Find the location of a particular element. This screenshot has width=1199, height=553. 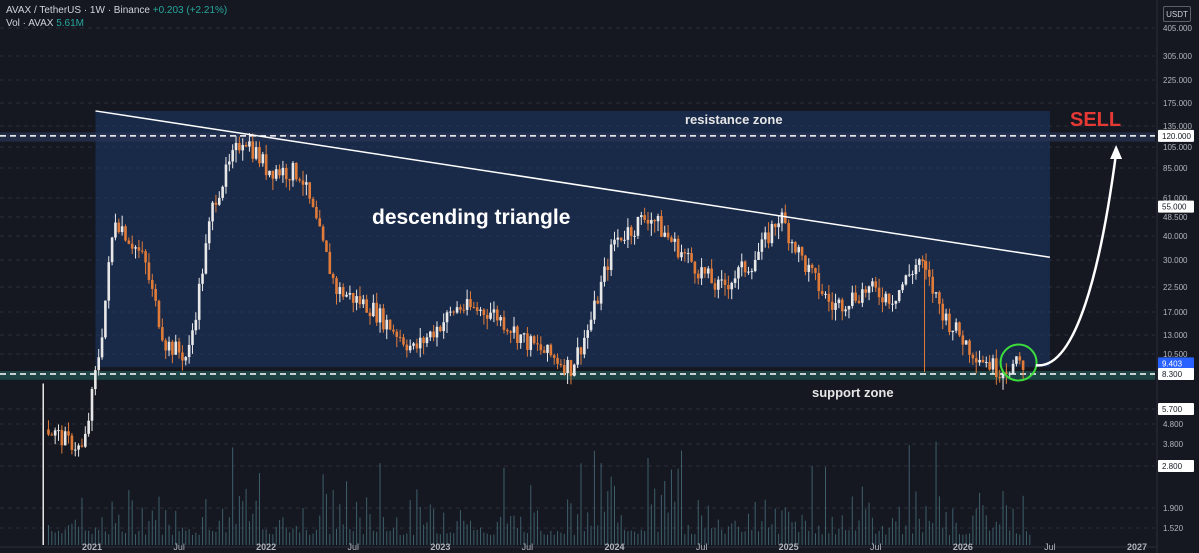

y-tick-label: 305.000 is located at coordinates (1177, 56).